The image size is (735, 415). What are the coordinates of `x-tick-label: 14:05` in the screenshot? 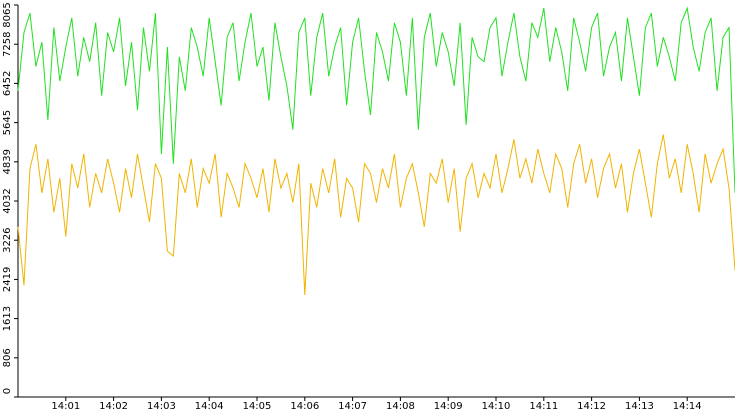 It's located at (257, 406).